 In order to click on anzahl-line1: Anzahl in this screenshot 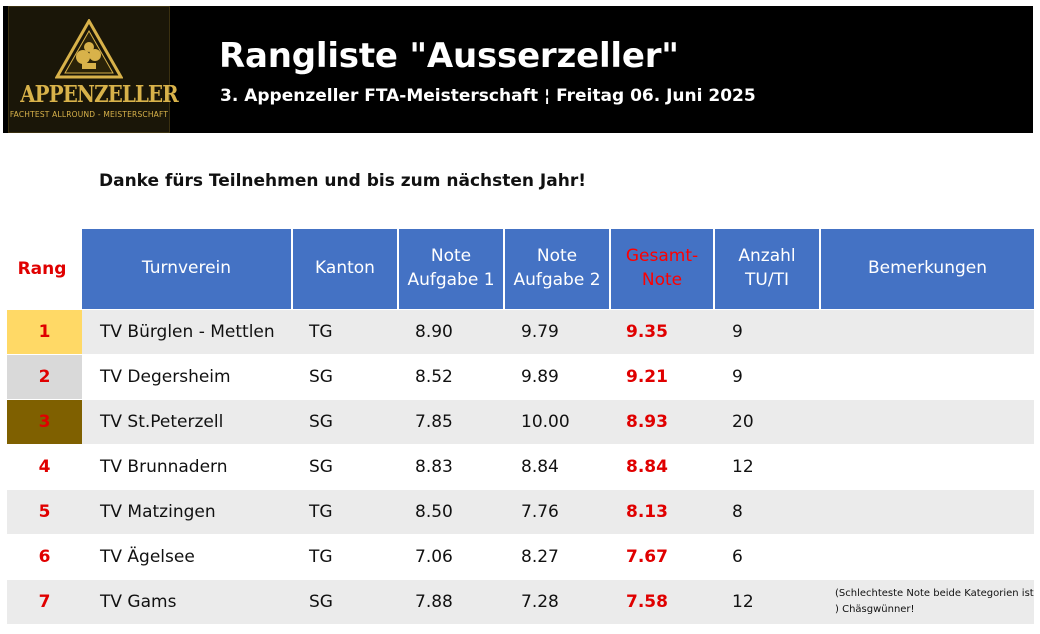, I will do `click(767, 256)`.